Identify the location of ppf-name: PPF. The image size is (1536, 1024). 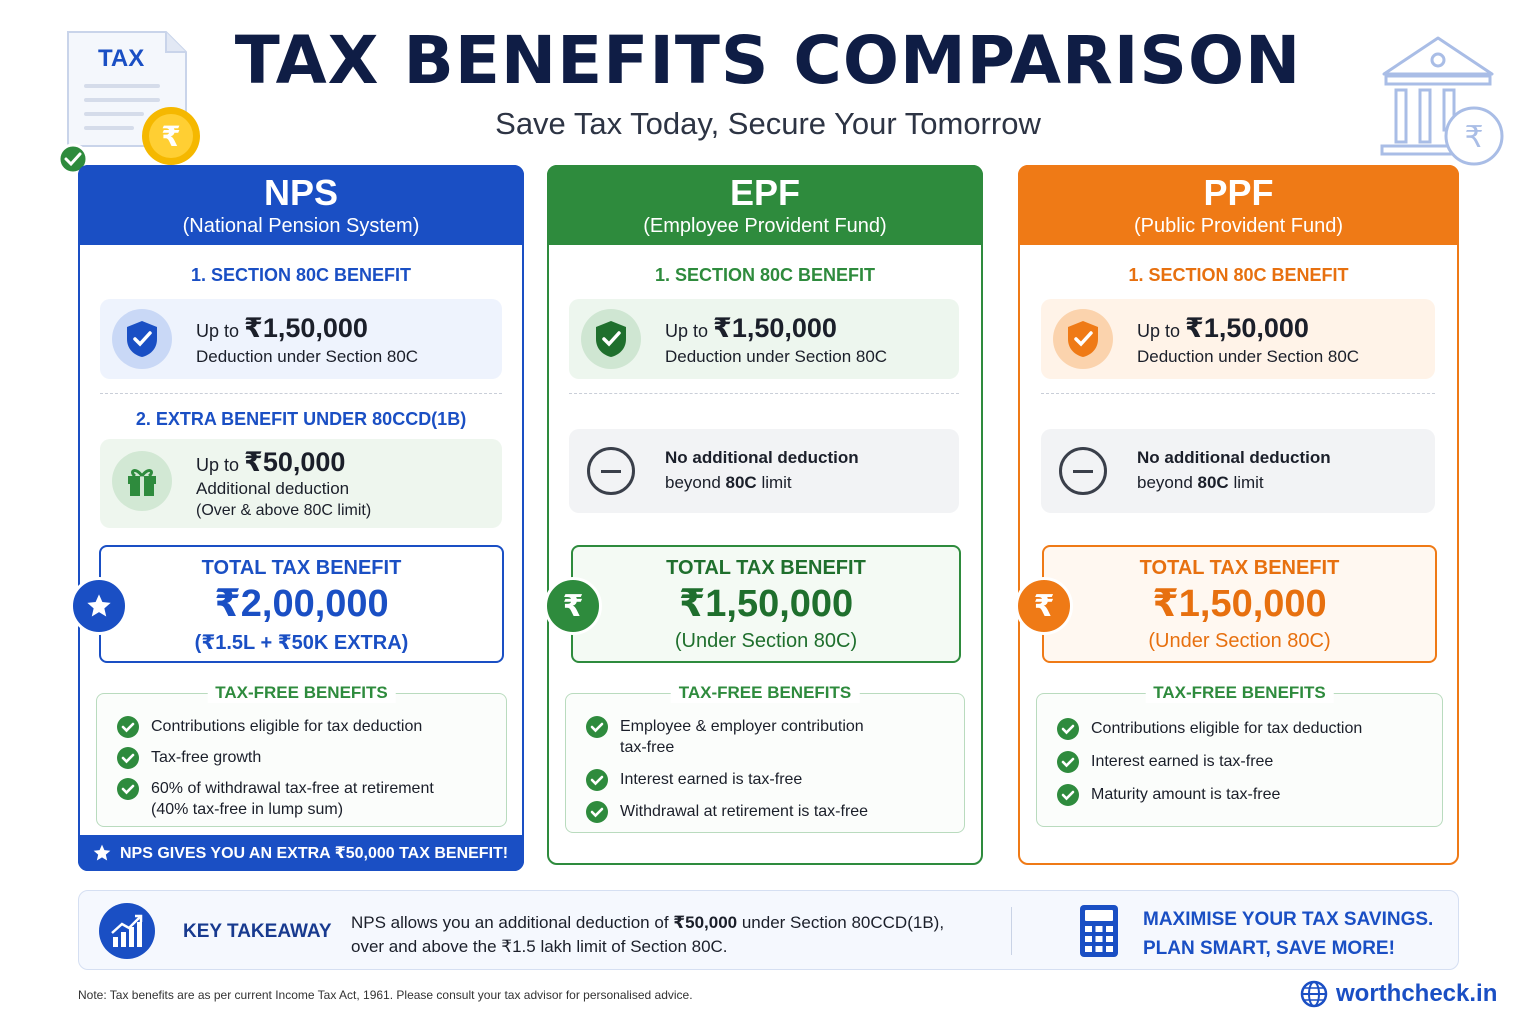
(1238, 192).